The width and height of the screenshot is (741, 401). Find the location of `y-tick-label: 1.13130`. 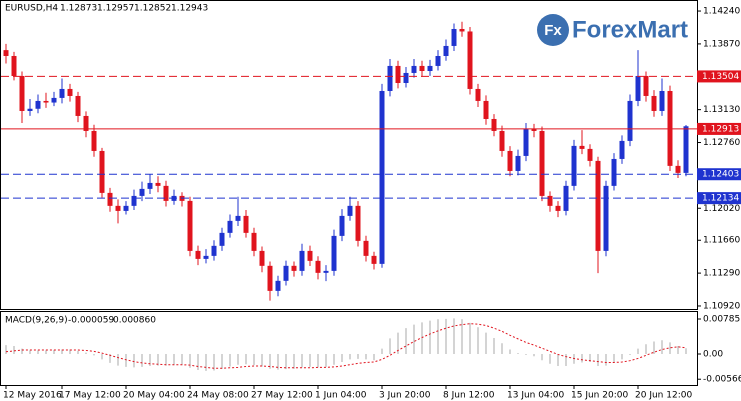

y-tick-label: 1.13130 is located at coordinates (721, 110).